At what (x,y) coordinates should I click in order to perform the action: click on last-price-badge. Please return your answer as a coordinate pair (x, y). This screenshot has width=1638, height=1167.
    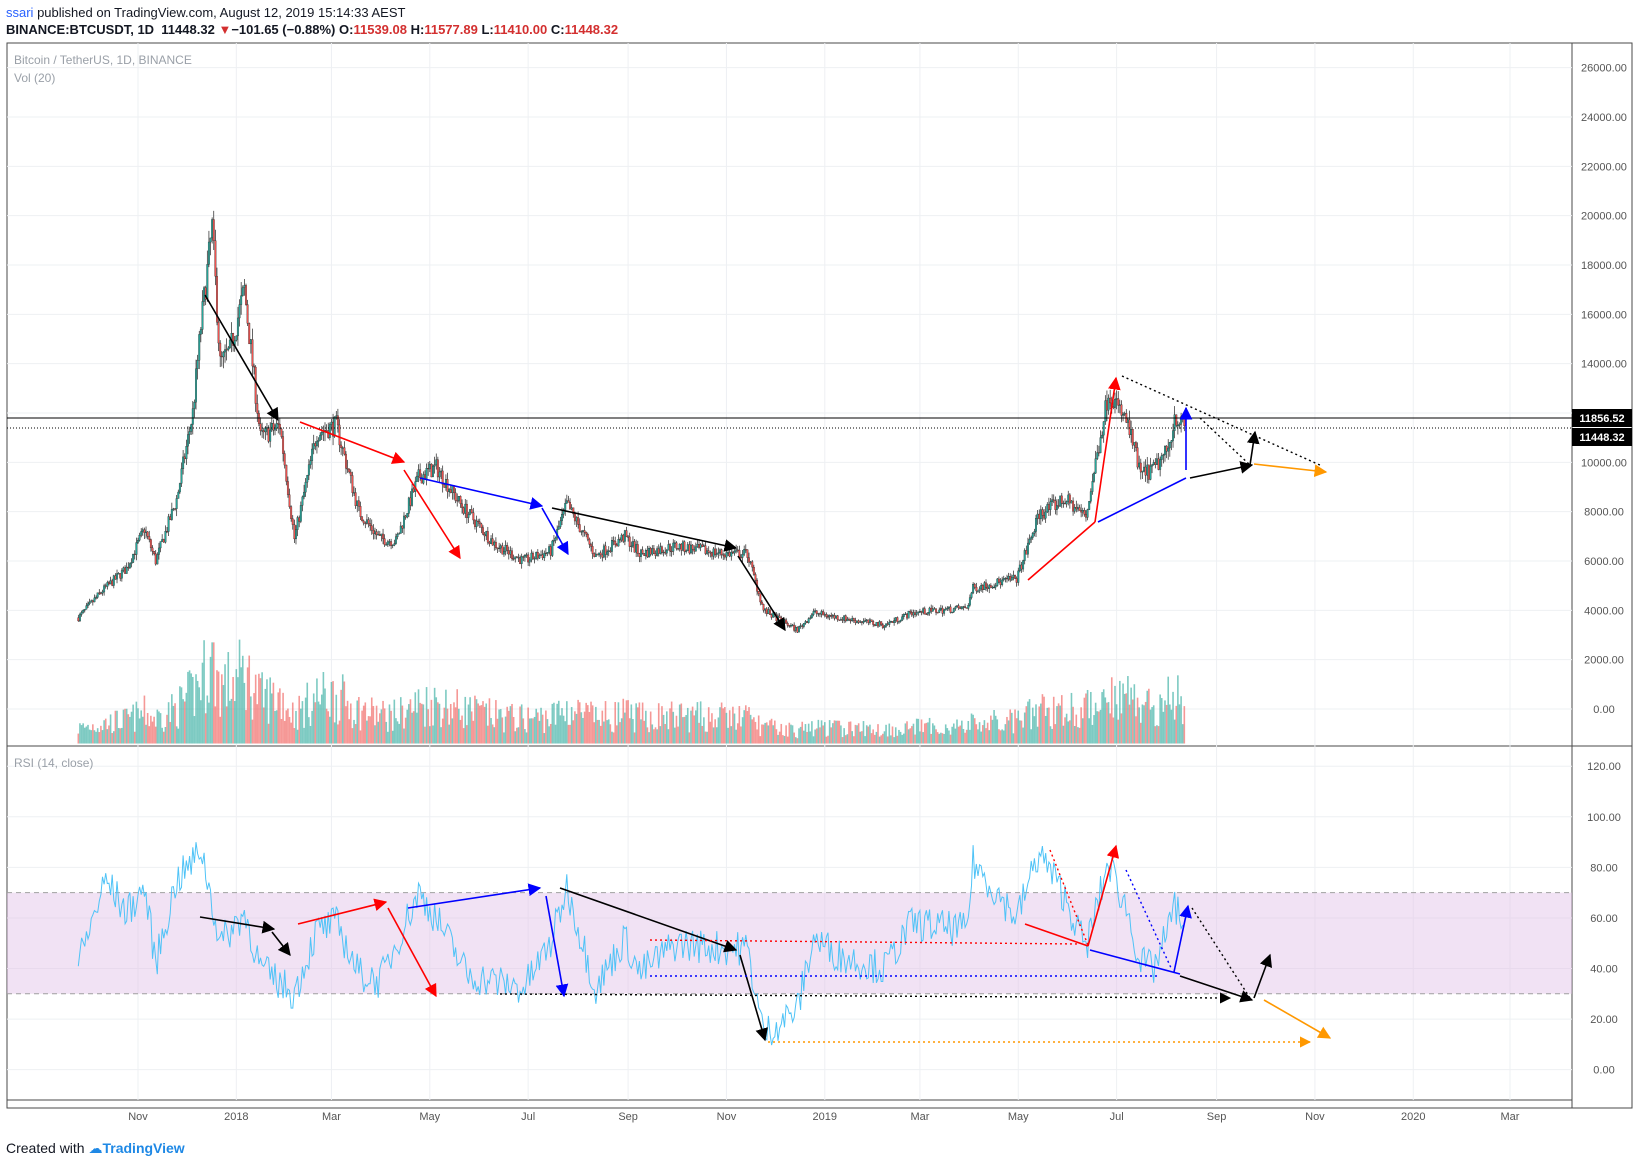
    Looking at the image, I should click on (1602, 437).